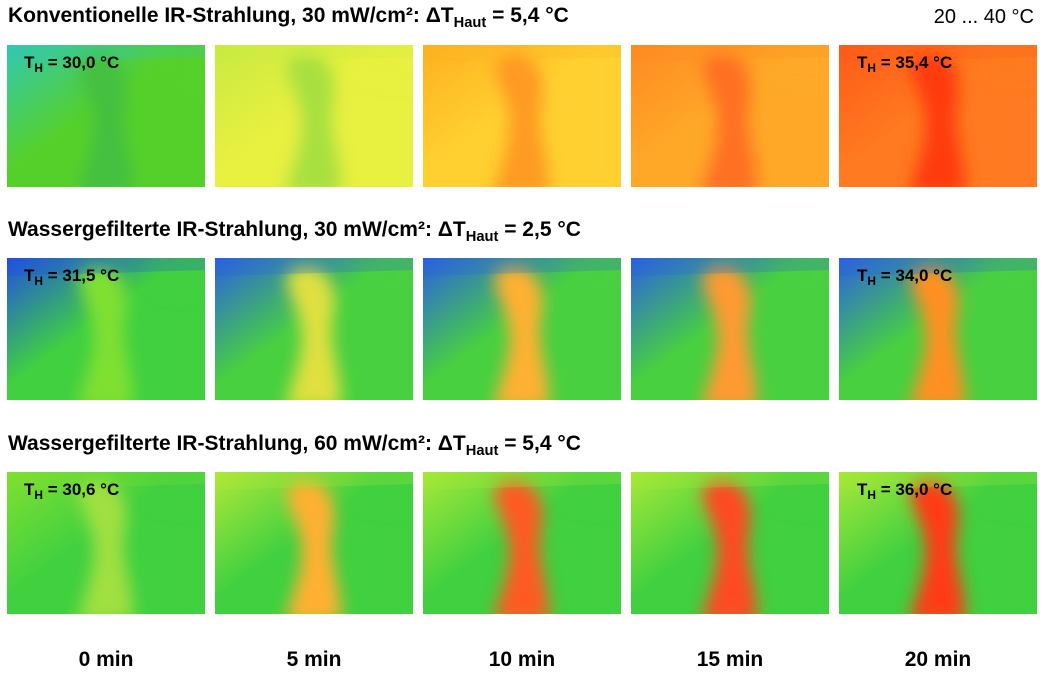 Image resolution: width=1044 pixels, height=677 pixels. Describe the element at coordinates (81, 275) in the screenshot. I see `temp-label-end: = 31,5 °C` at that location.